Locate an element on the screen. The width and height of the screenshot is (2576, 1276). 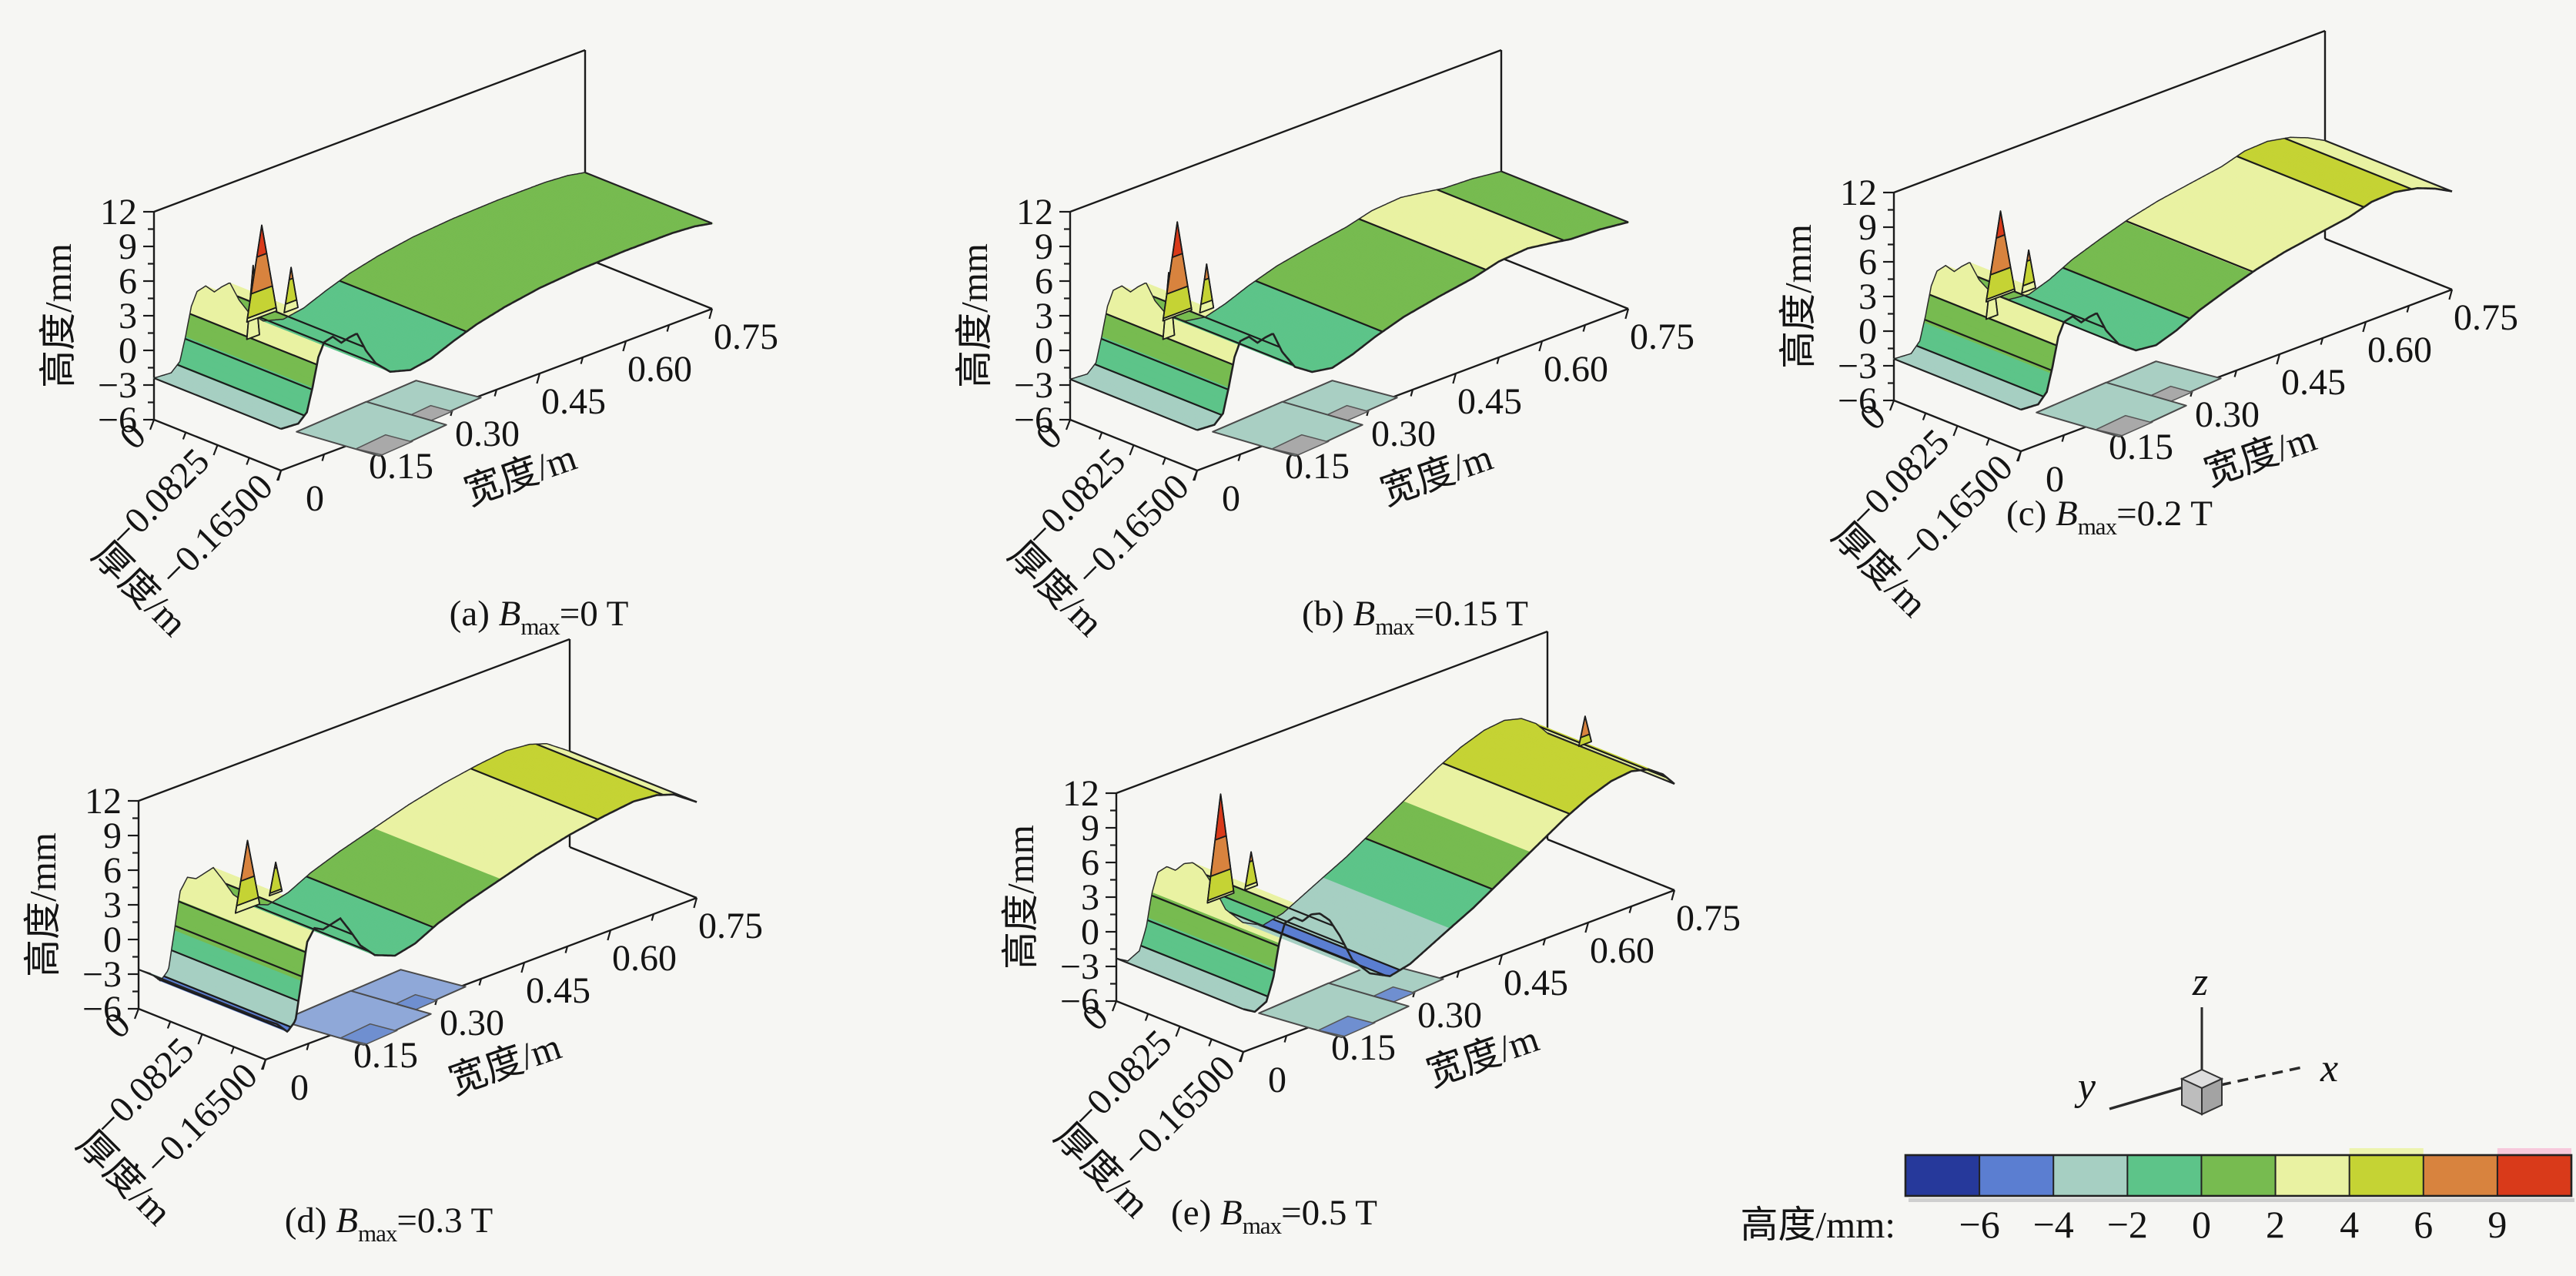
colorbar-tick-label: 9 is located at coordinates (2497, 1224).